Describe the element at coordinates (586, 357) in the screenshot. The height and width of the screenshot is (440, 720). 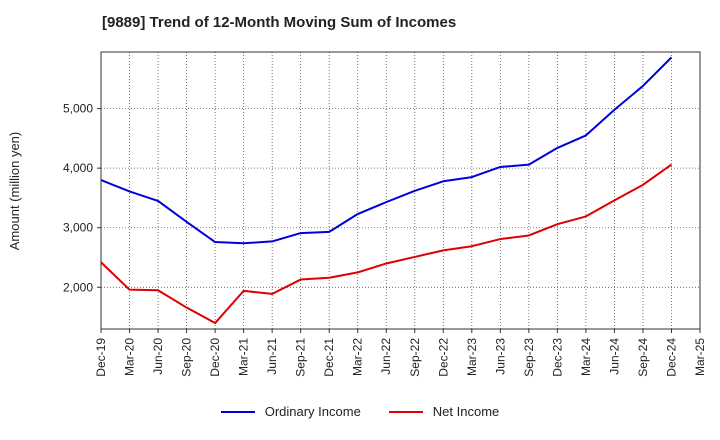
I see `x-tick-label: Mar-24` at that location.